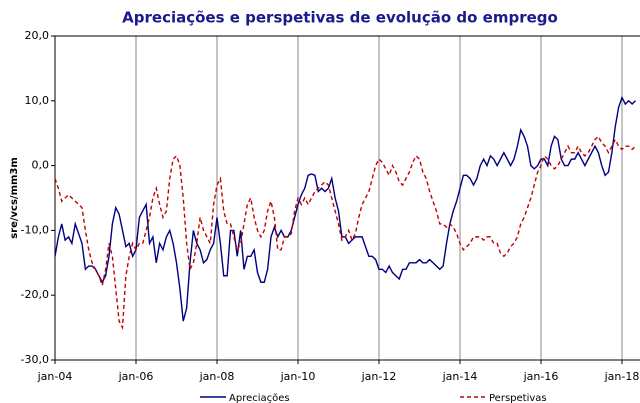 The height and width of the screenshot is (403, 640). I want to click on legend-label: Perspetivas, so click(518, 398).